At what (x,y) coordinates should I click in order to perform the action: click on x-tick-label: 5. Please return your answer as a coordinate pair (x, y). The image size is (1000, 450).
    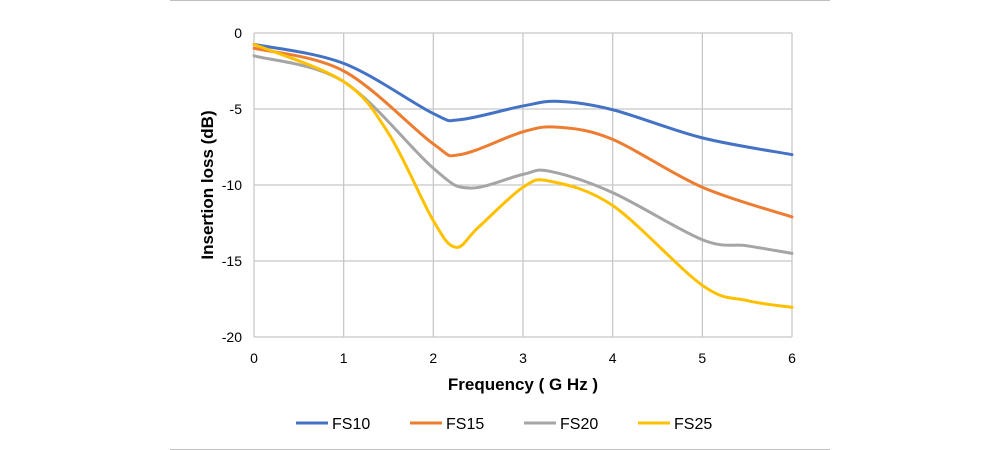
    Looking at the image, I should click on (702, 358).